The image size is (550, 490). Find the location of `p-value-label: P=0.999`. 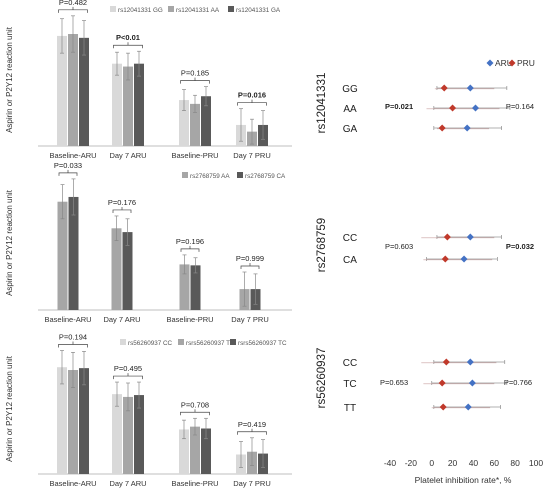

p-value-label: P=0.999 is located at coordinates (250, 258).